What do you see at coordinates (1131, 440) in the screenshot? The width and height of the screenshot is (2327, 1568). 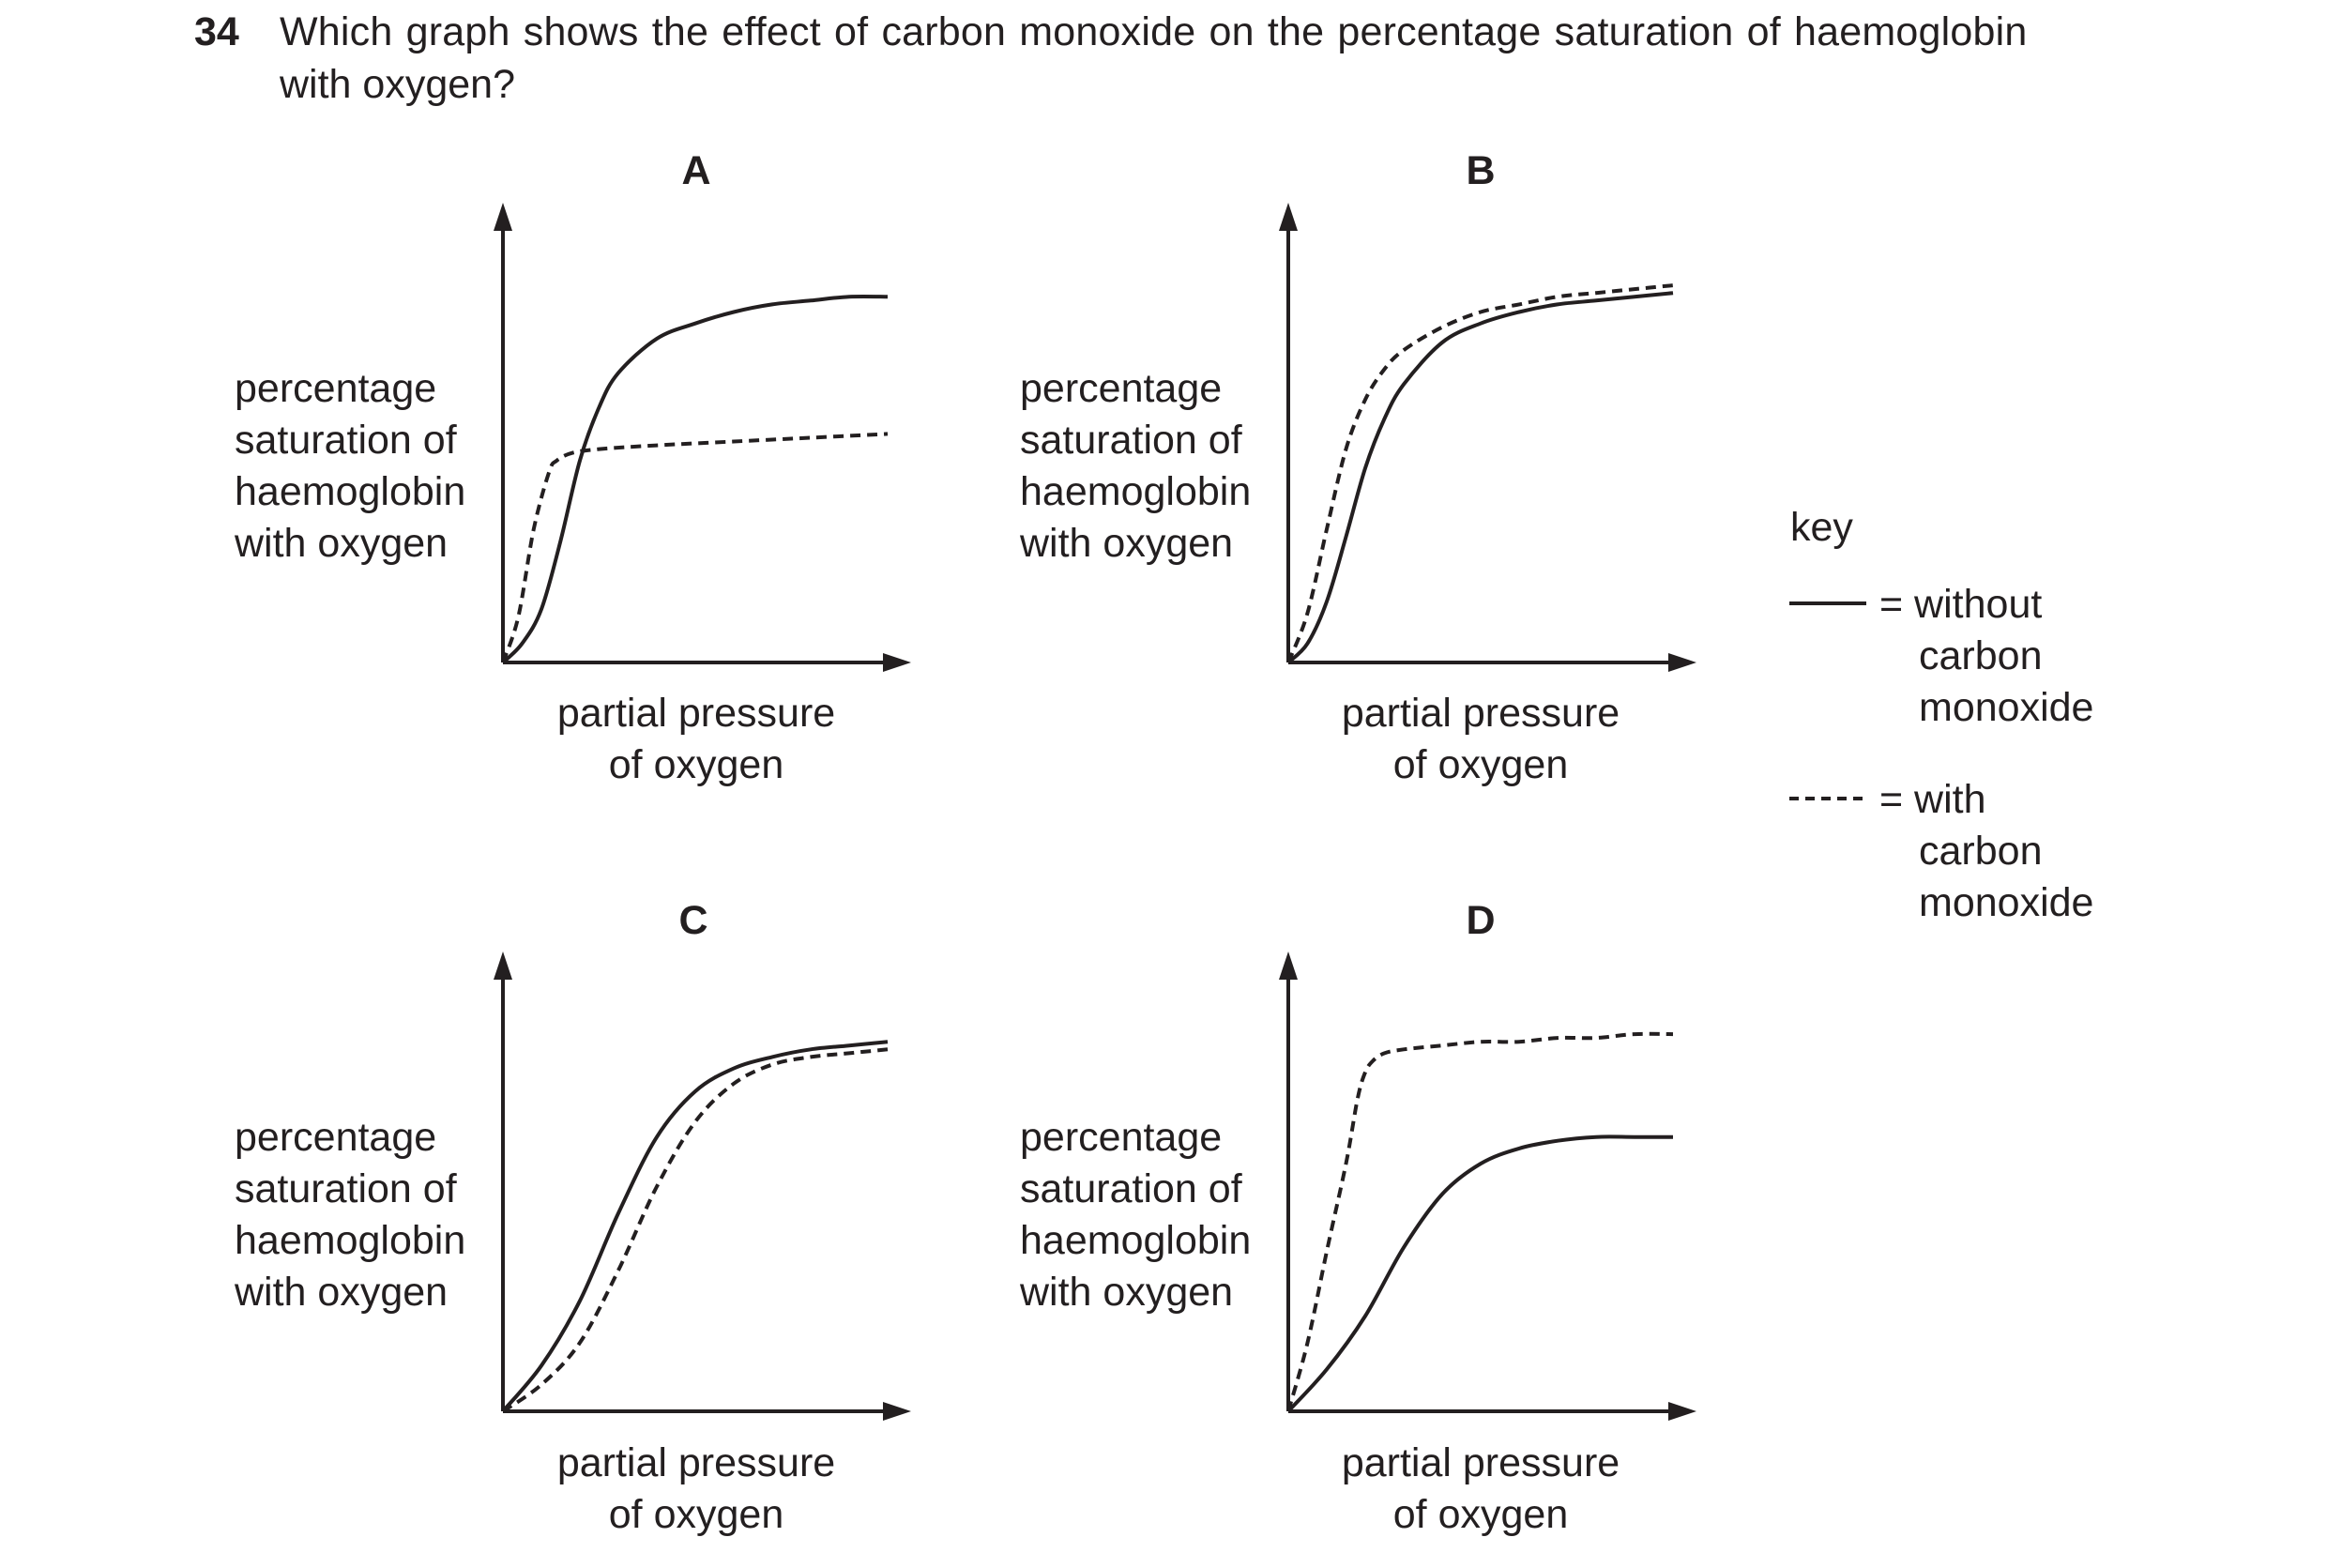 I see `graph-b-y-label-line: saturation of` at bounding box center [1131, 440].